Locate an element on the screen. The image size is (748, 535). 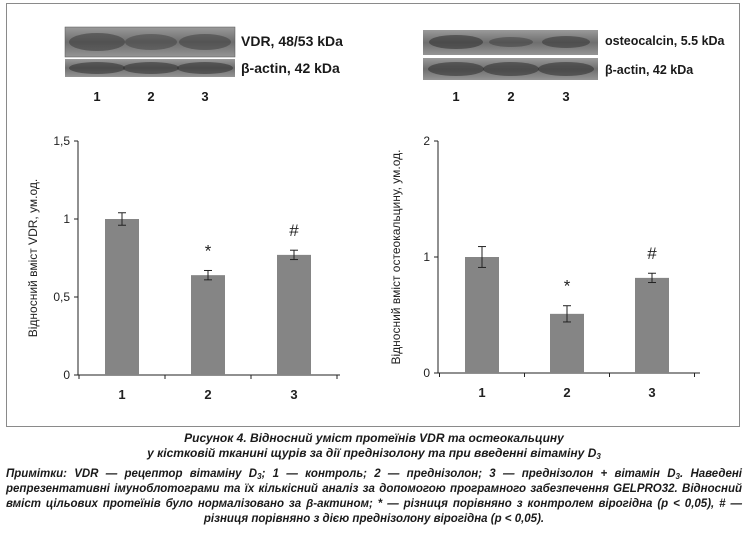
y-tick-label: 2 is located at coordinates (426, 141).